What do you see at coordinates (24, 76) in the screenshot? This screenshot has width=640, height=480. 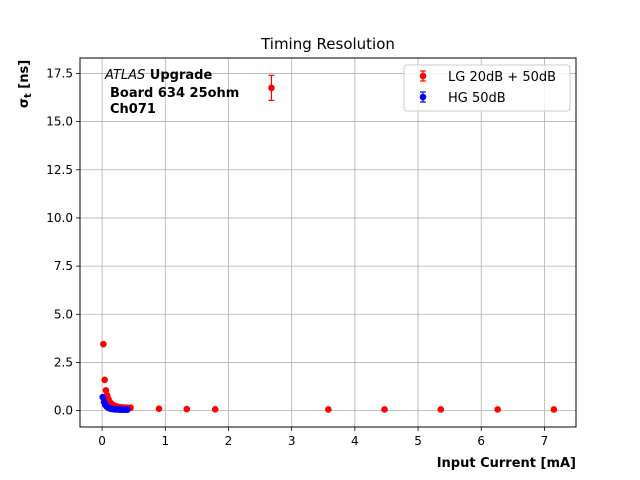 I see `y-axis-label-unit: [ns]` at bounding box center [24, 76].